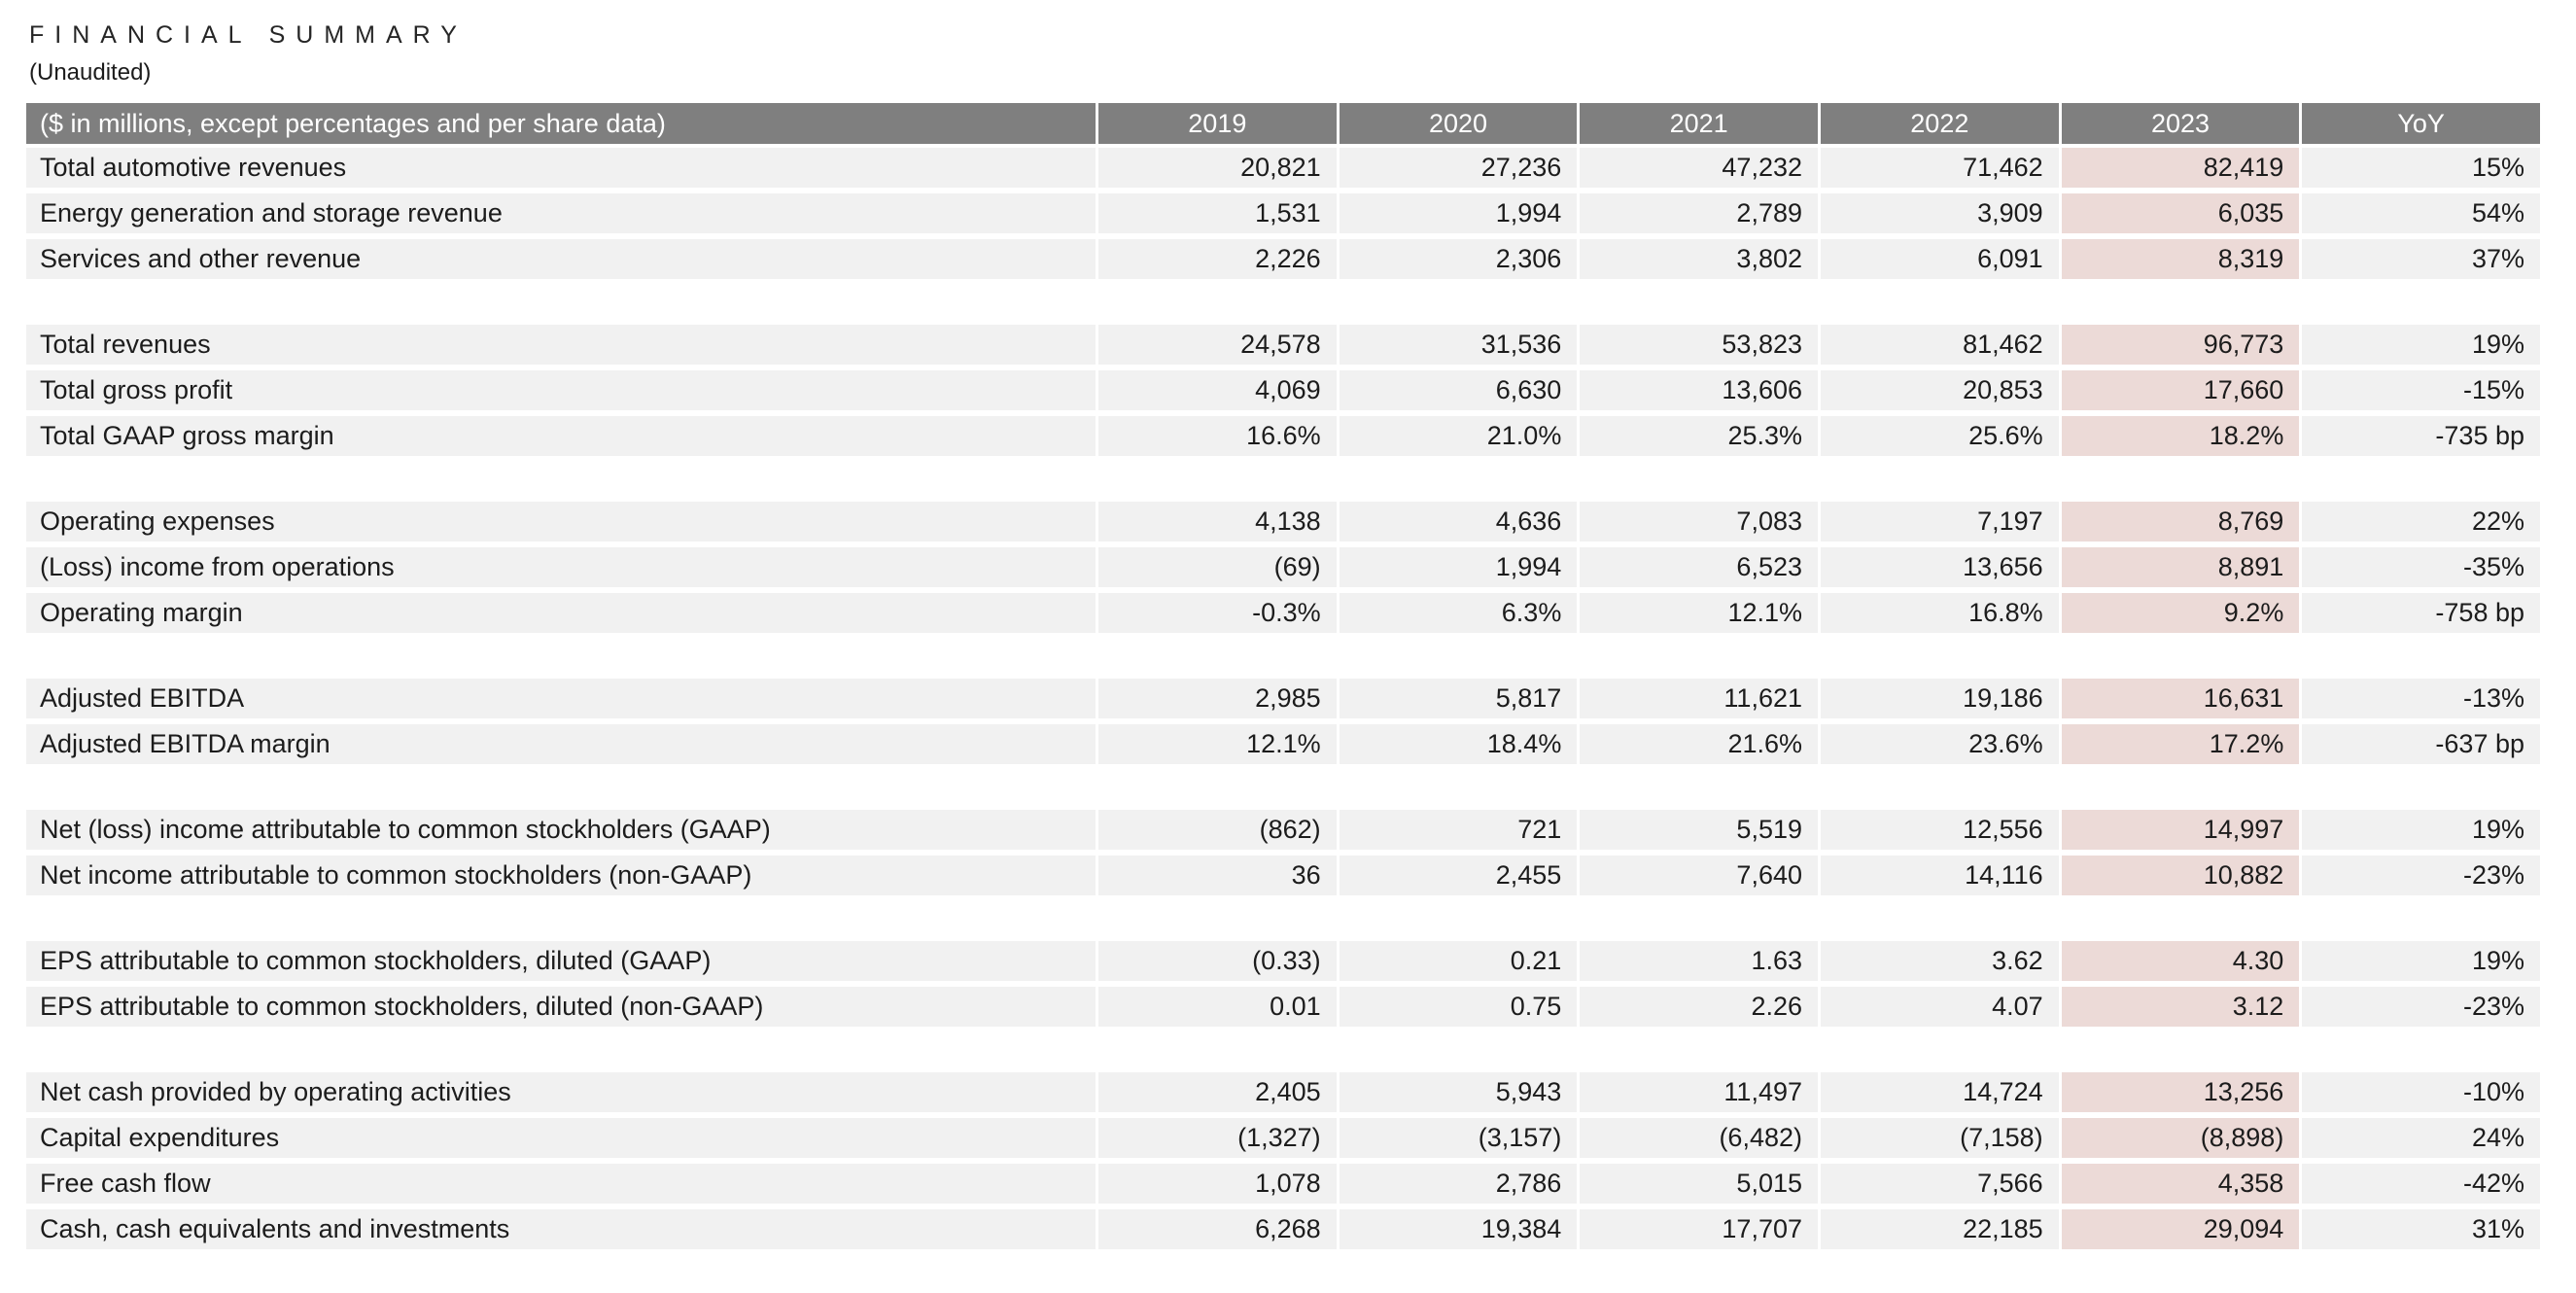  Describe the element at coordinates (1940, 744) in the screenshot. I see `value-cell-2022: 23.6%` at that location.